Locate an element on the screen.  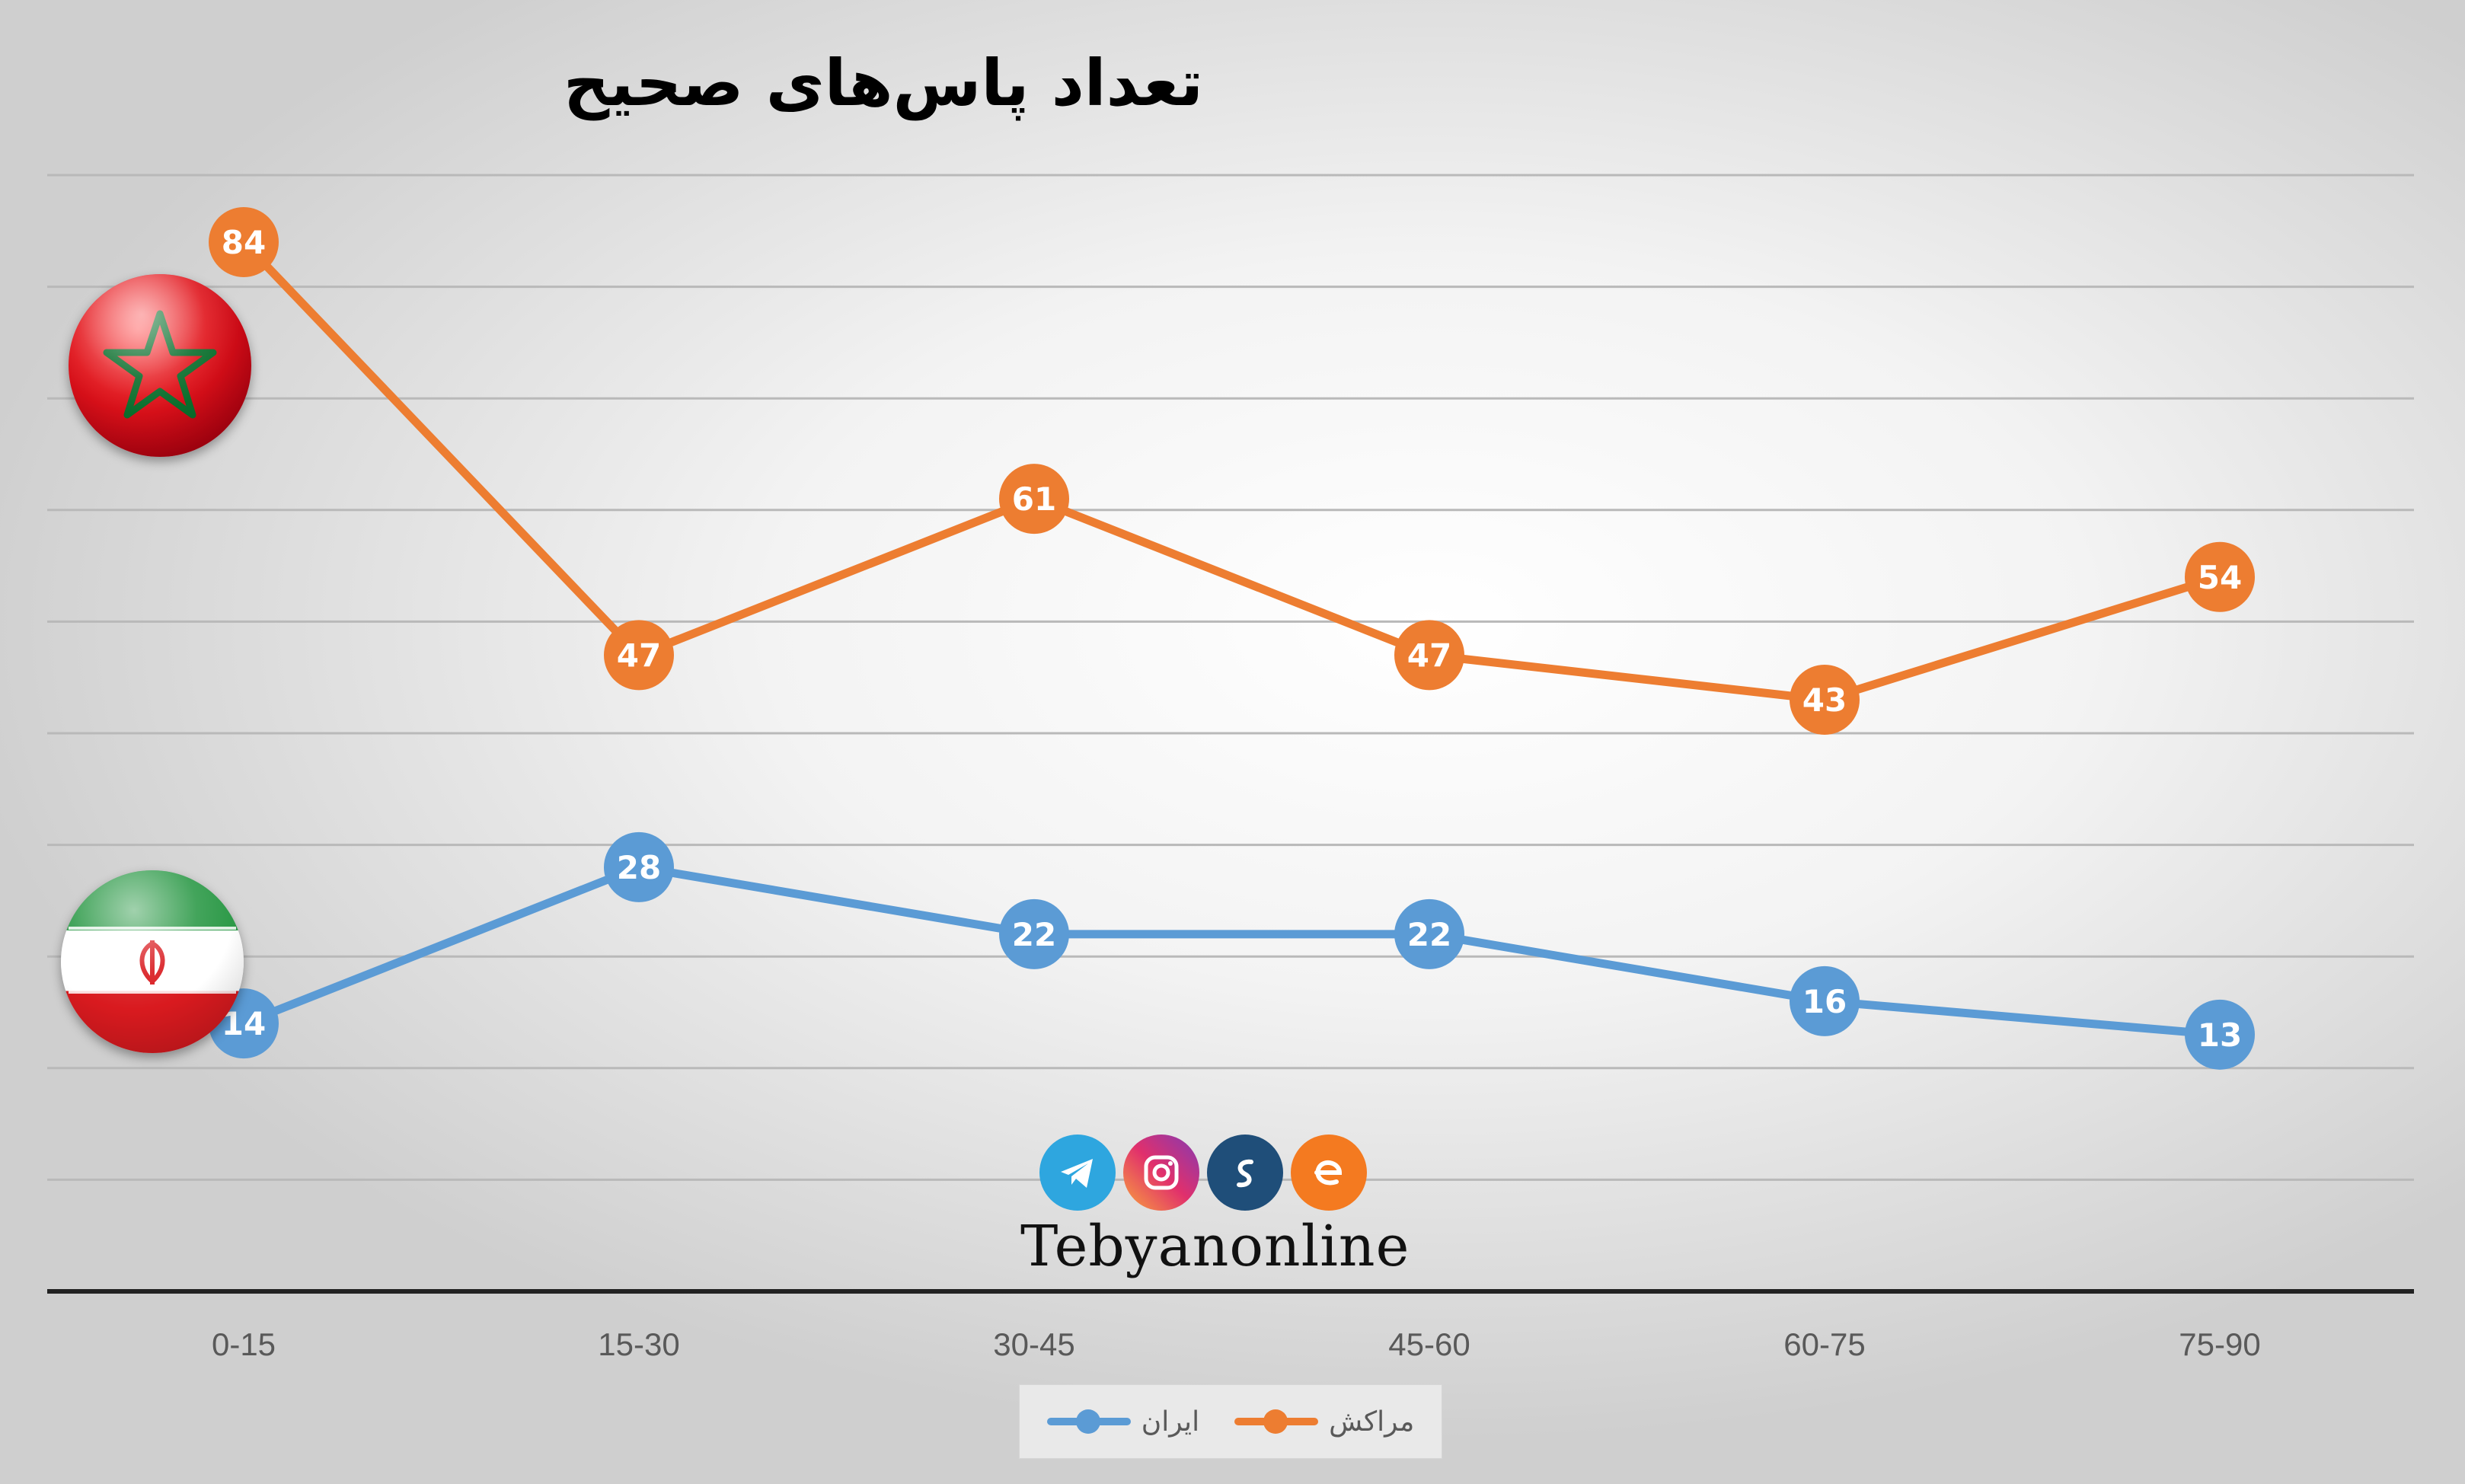
morocco-flag is located at coordinates (160, 365).